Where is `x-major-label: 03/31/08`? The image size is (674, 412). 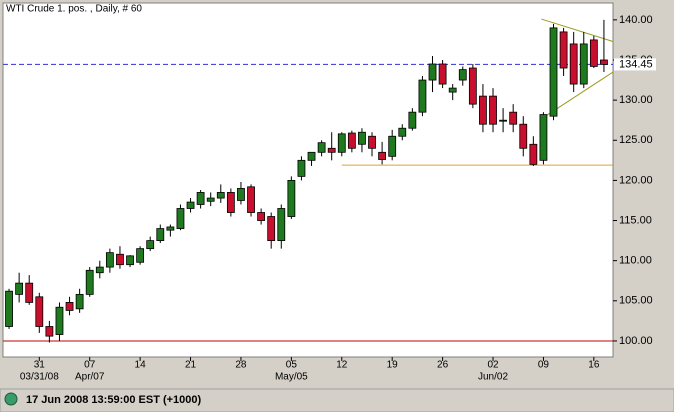 x-major-label: 03/31/08 is located at coordinates (39, 377).